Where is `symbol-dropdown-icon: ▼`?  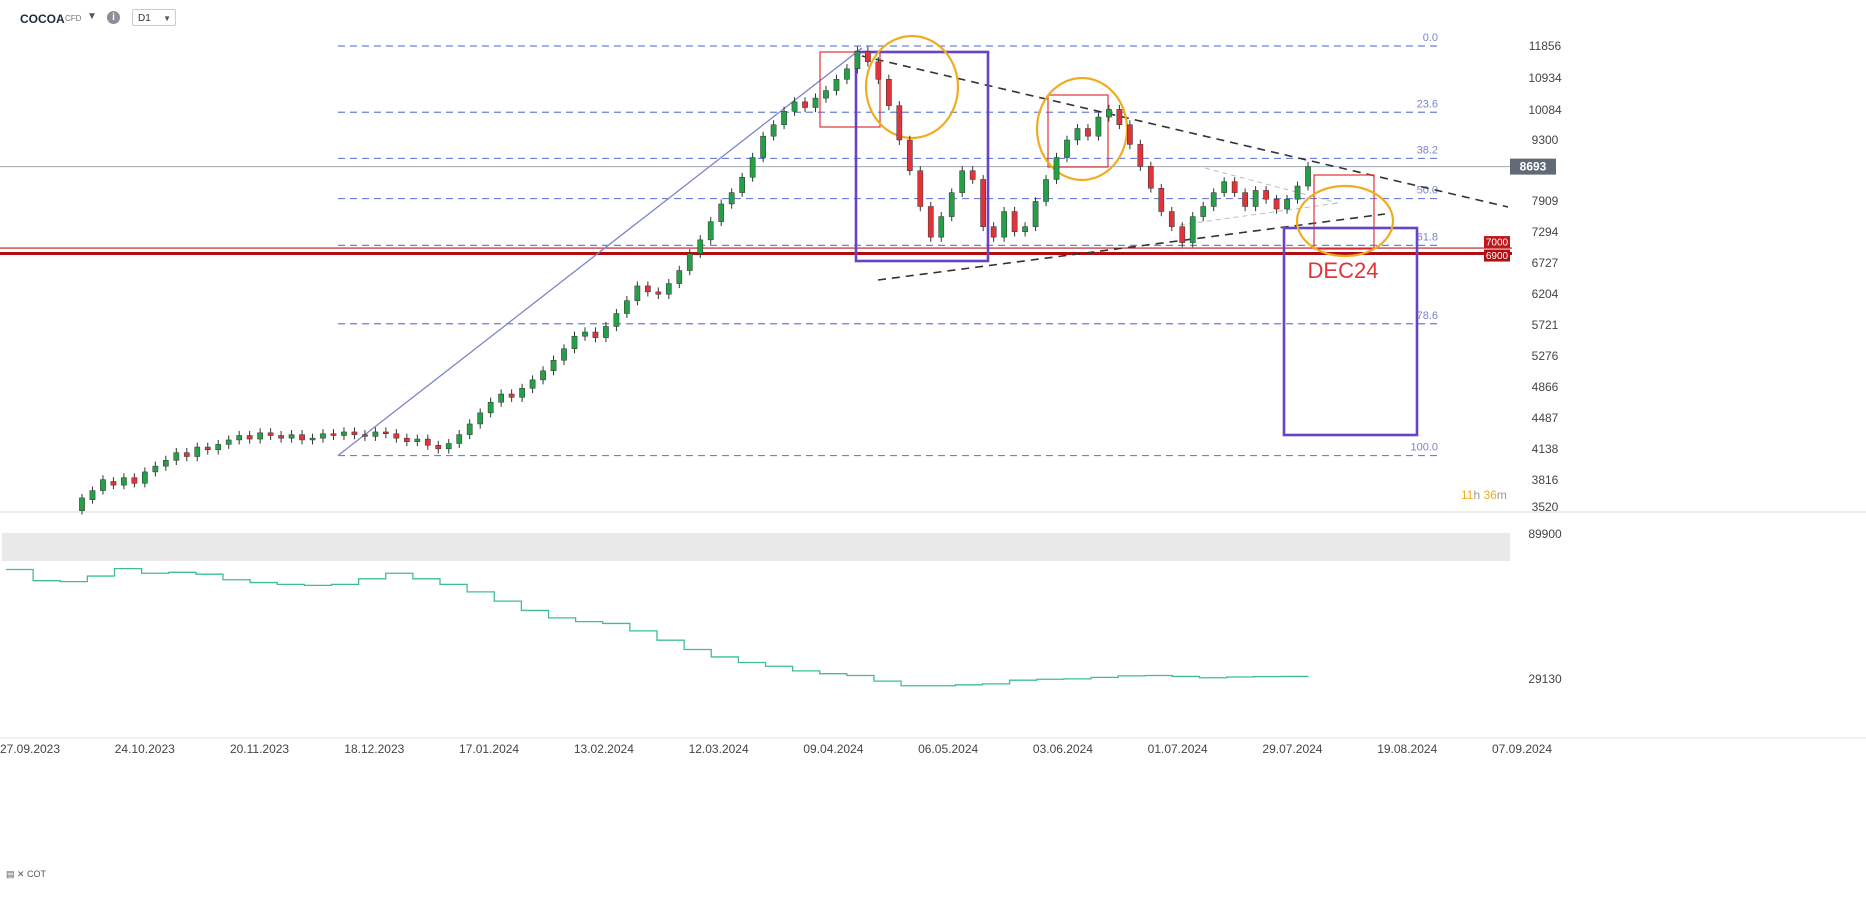 symbol-dropdown-icon: ▼ is located at coordinates (92, 16).